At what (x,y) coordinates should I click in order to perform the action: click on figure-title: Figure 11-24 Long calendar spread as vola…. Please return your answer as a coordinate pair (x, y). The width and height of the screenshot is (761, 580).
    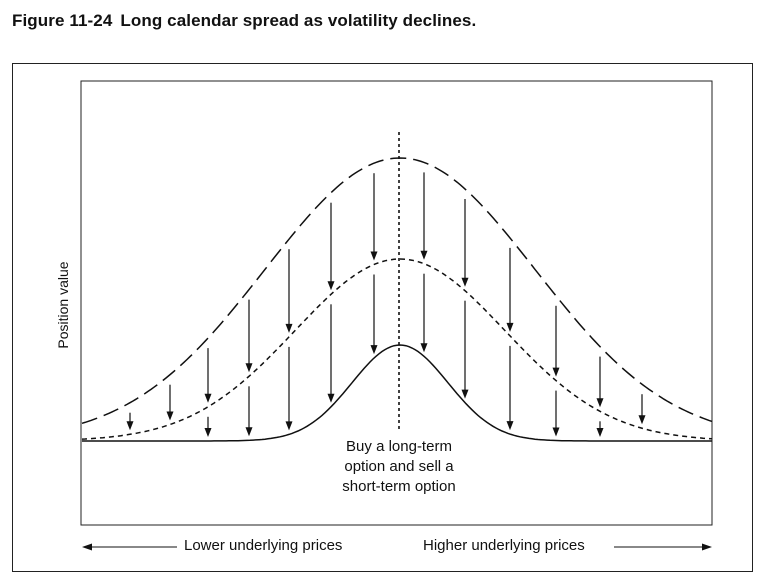
    Looking at the image, I should click on (244, 21).